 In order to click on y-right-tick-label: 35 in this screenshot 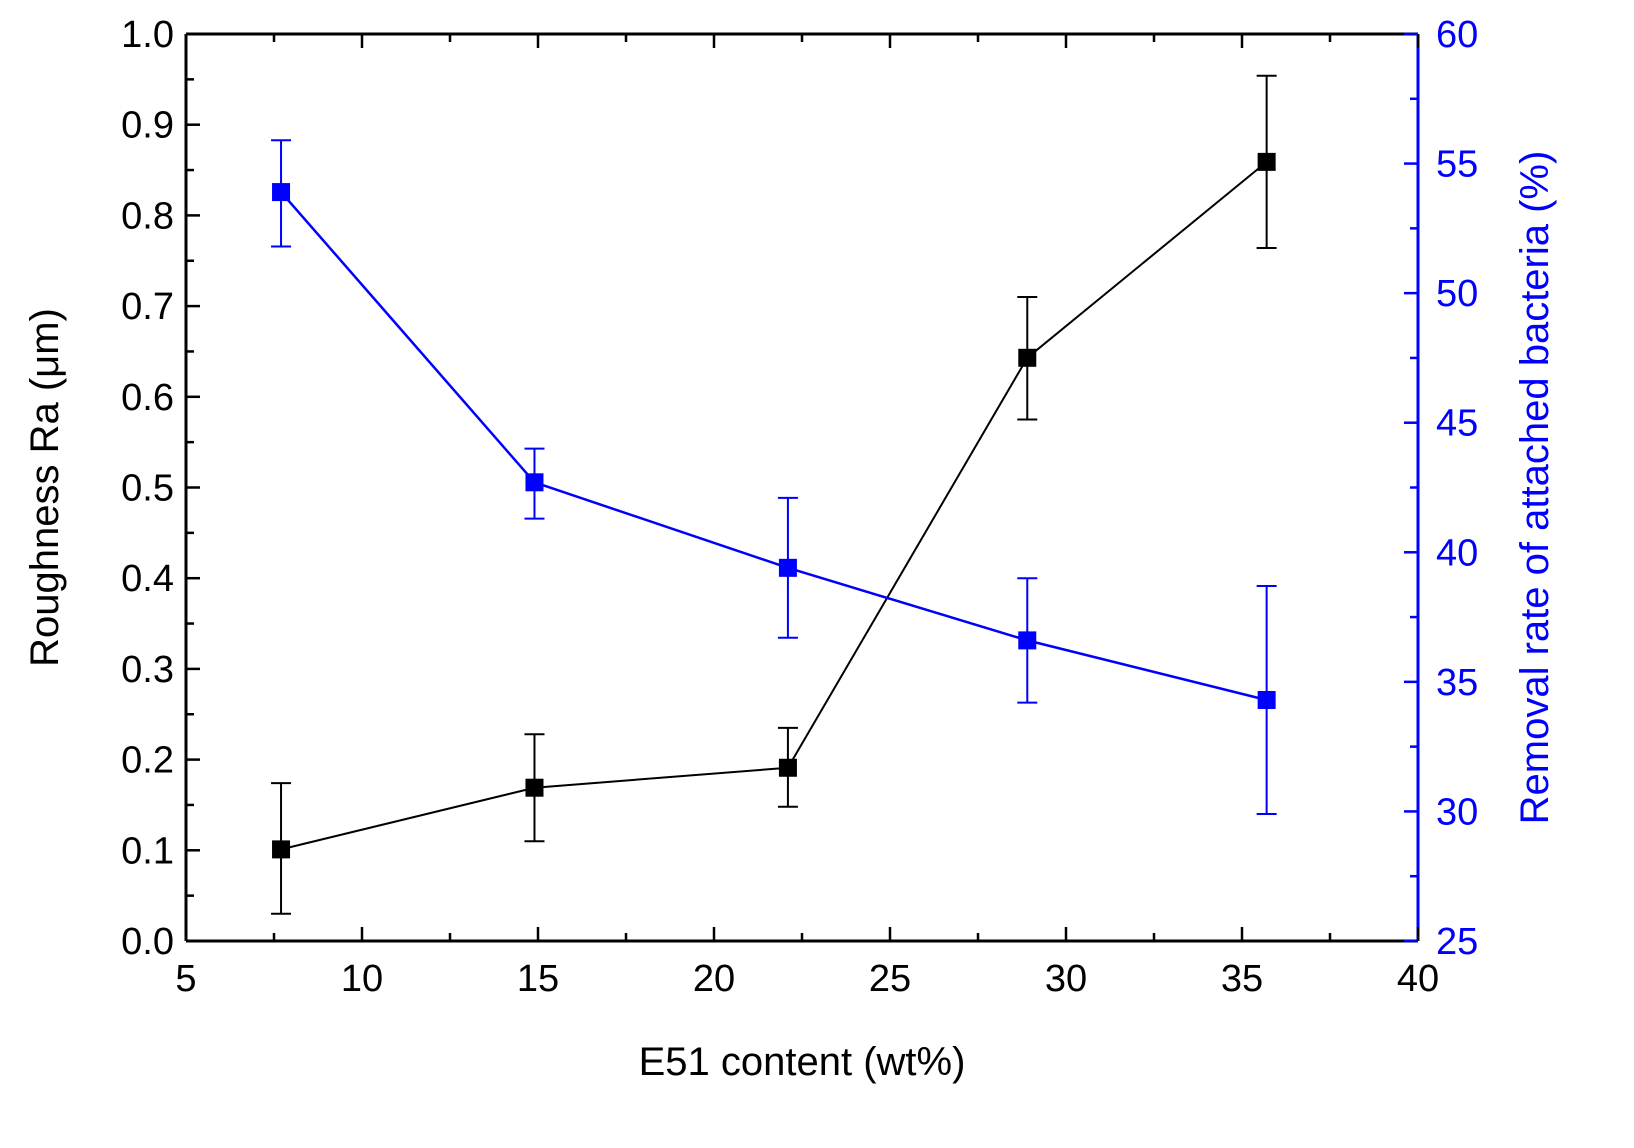, I will do `click(1457, 683)`.